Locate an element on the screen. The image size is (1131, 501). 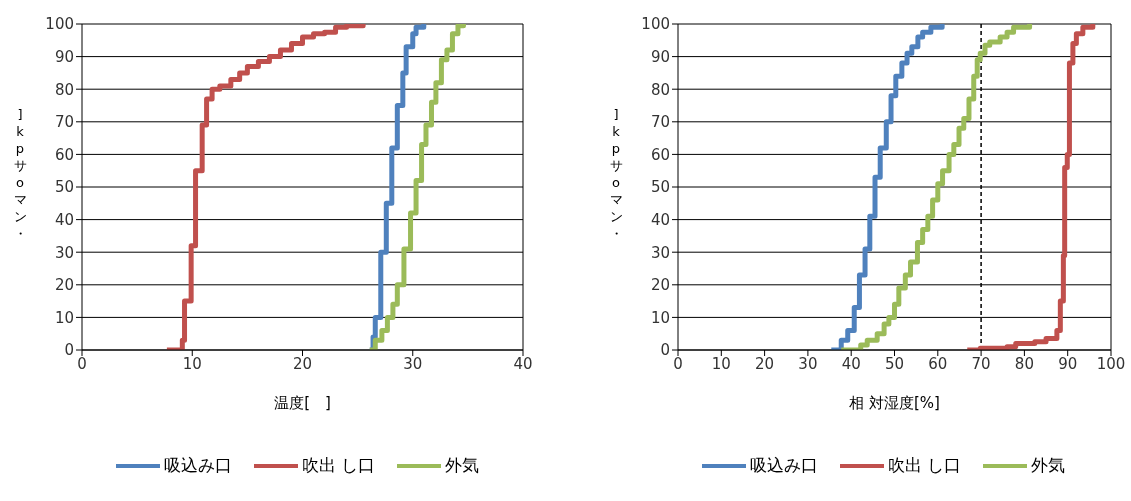
x-tick-label: 60 is located at coordinates (938, 363).